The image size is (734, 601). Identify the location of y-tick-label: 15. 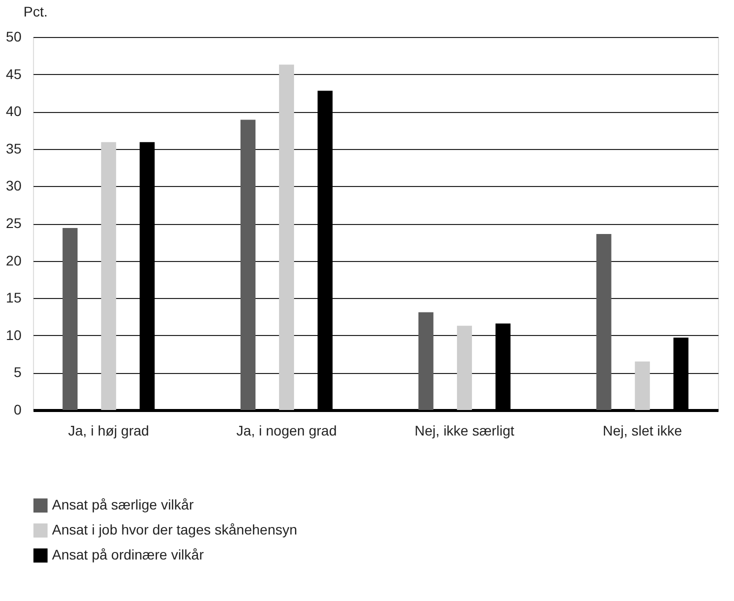
(14, 298).